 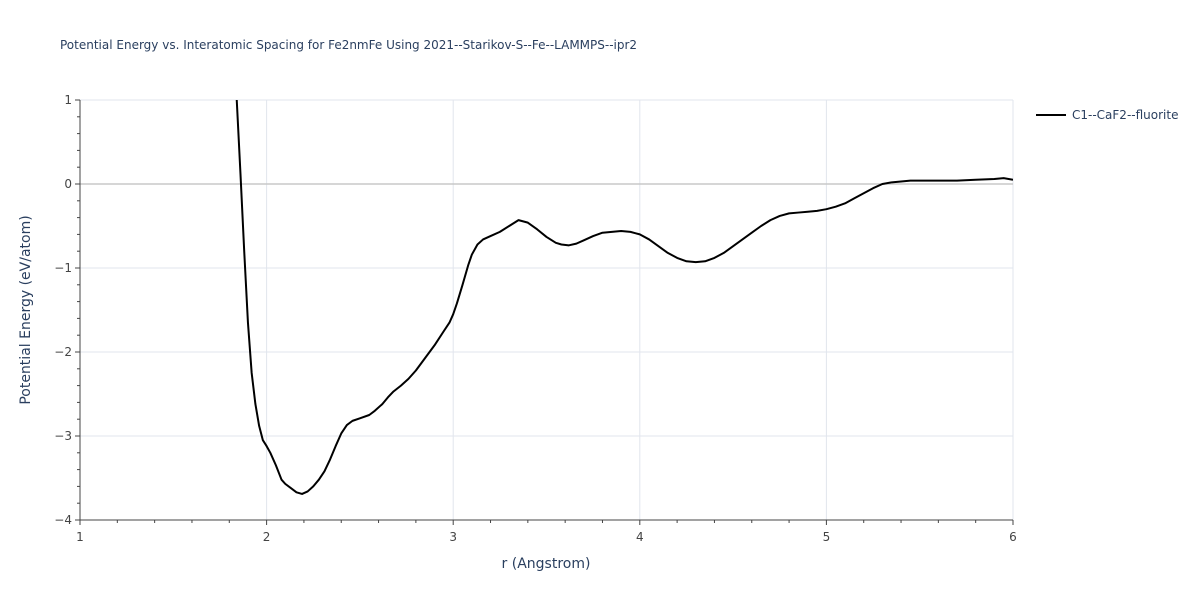 I want to click on y-tick-label: 0, so click(x=68, y=184).